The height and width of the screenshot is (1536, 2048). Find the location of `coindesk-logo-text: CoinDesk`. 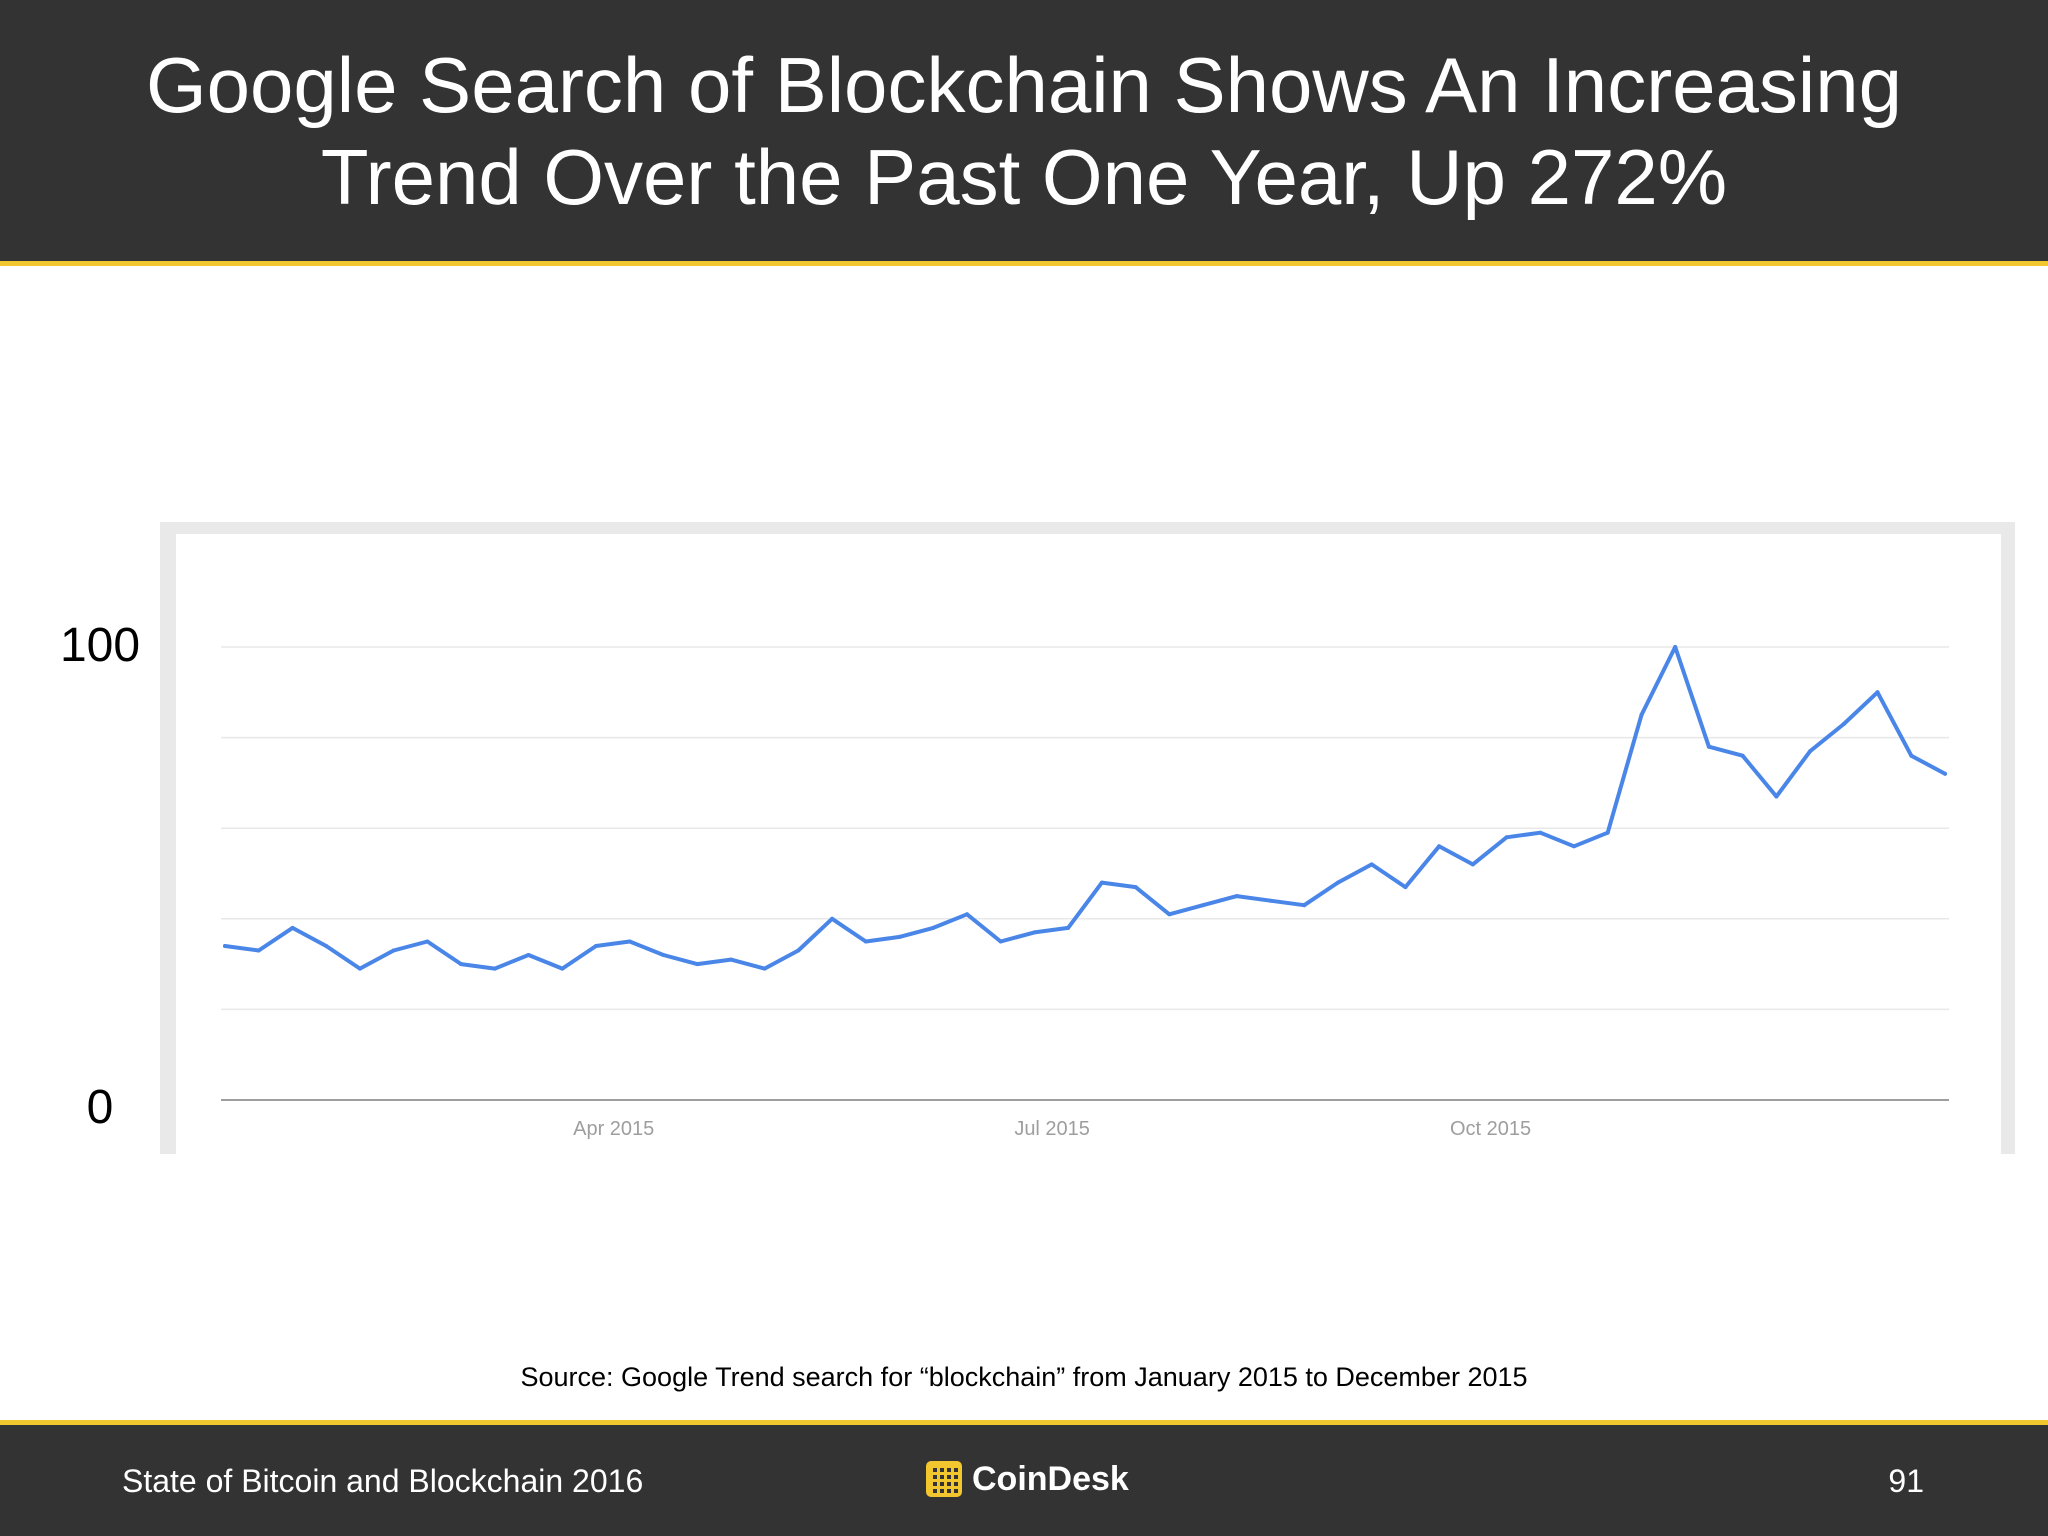

coindesk-logo-text: CoinDesk is located at coordinates (1050, 1478).